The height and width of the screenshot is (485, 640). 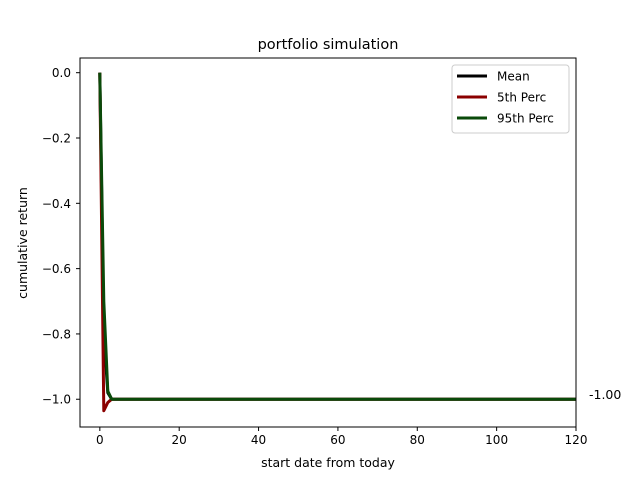 I want to click on x-tick-label: 40, so click(x=258, y=440).